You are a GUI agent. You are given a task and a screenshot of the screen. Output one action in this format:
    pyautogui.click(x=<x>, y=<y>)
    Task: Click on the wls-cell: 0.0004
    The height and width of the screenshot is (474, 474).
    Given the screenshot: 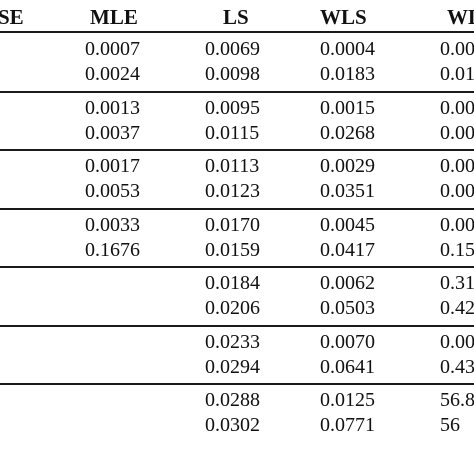 What is the action you would take?
    pyautogui.click(x=347, y=49)
    